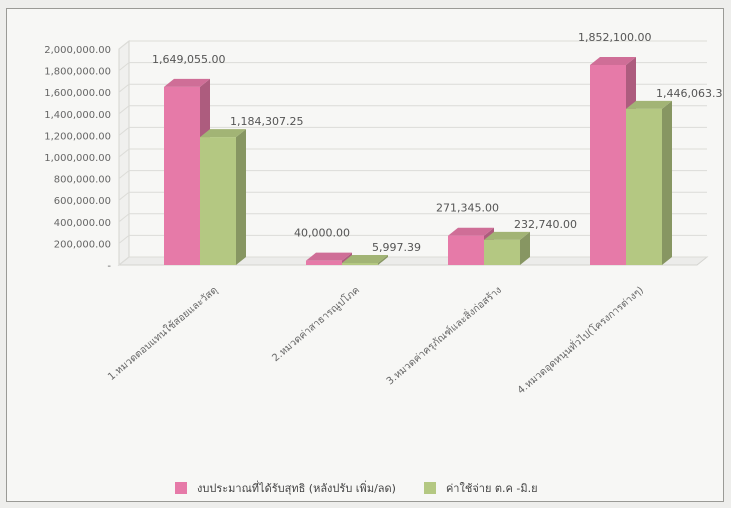 Image resolution: width=731 pixels, height=508 pixels. I want to click on y-tick-label: 600,000.00, so click(82, 201).